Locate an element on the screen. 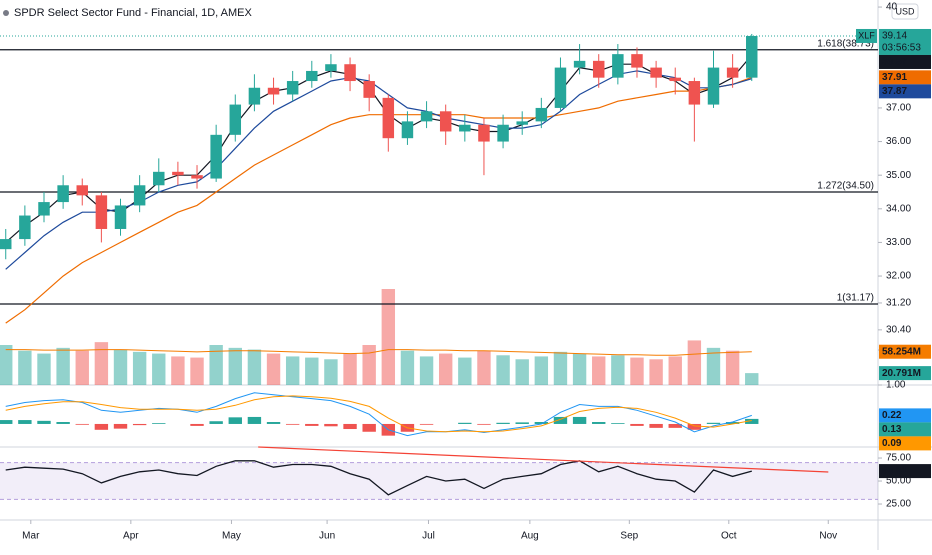 The width and height of the screenshot is (932, 555). volume-ma-line is located at coordinates (378, 352).